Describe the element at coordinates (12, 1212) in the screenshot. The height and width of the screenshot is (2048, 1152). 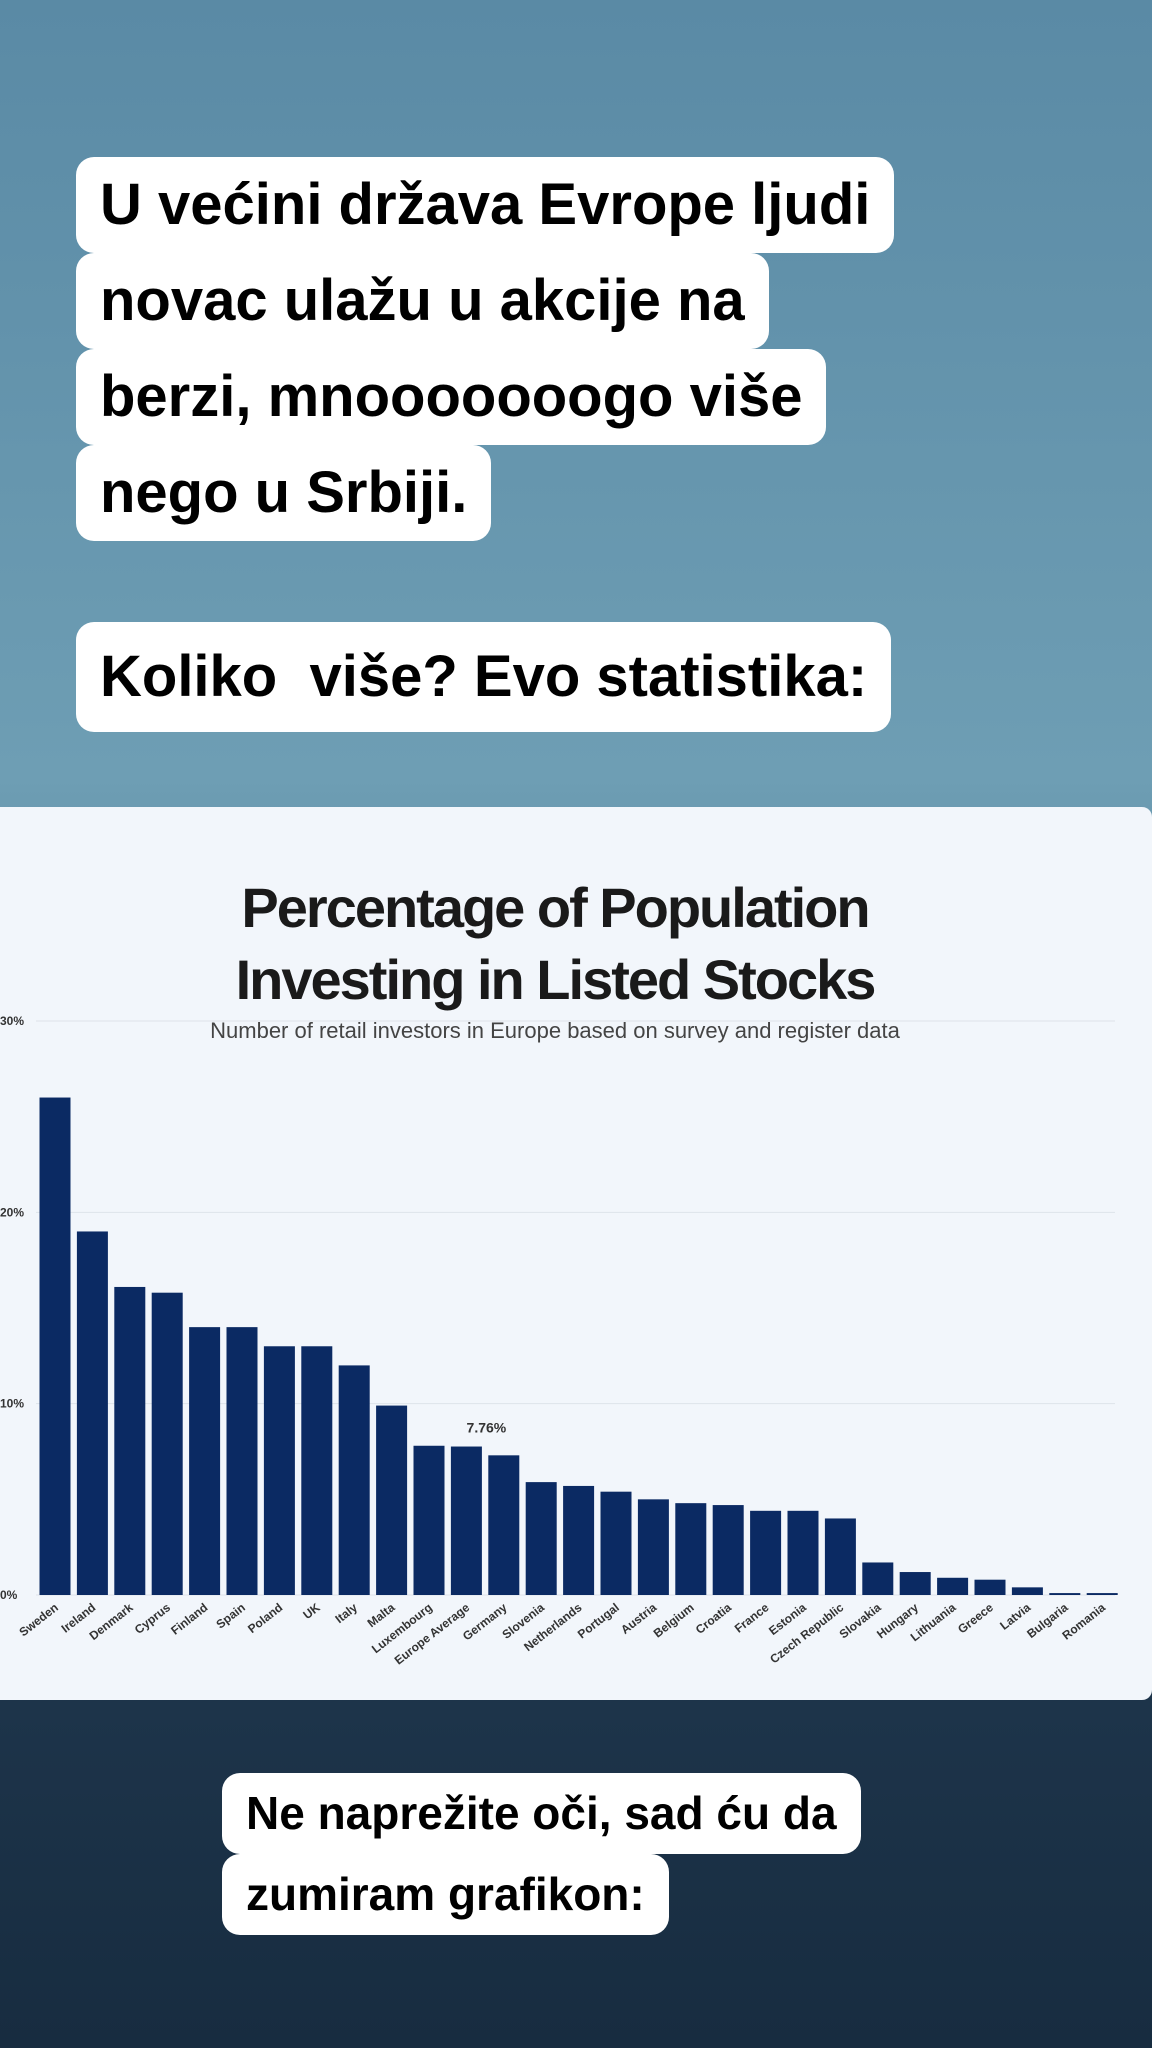
I see `y-tick-label: 20%` at that location.